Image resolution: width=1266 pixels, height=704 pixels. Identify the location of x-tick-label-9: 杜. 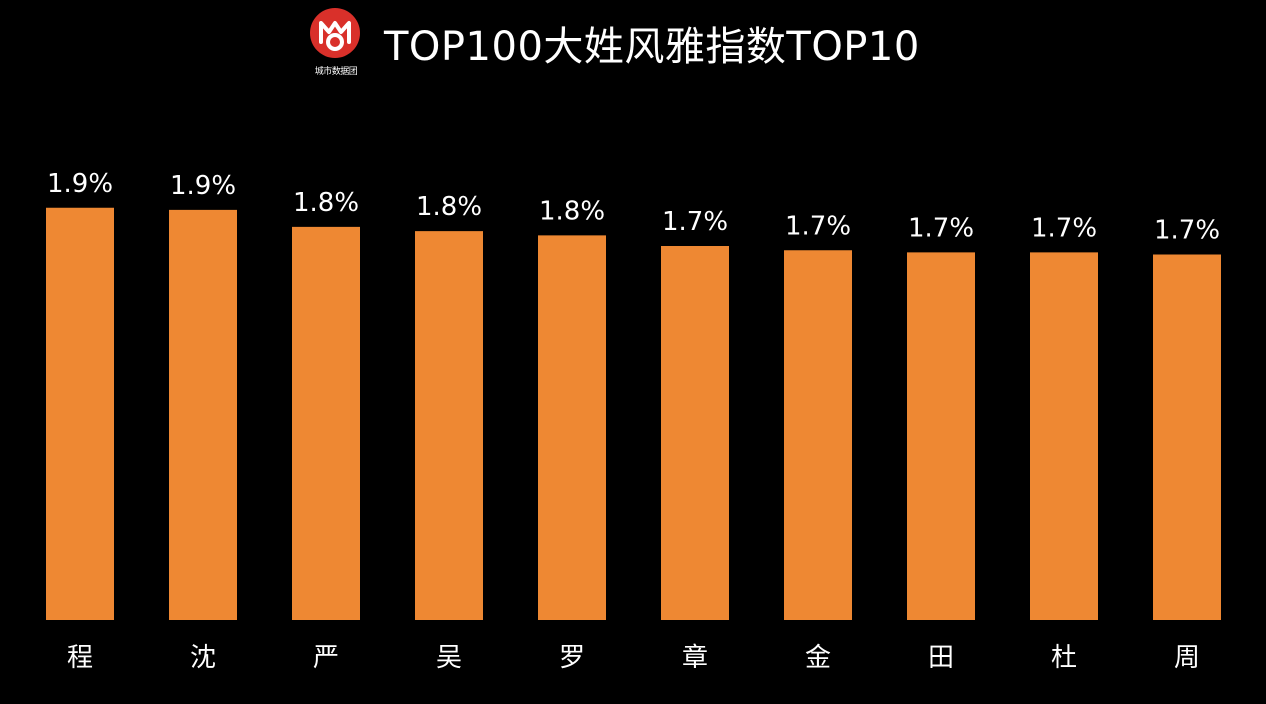
(1064, 658).